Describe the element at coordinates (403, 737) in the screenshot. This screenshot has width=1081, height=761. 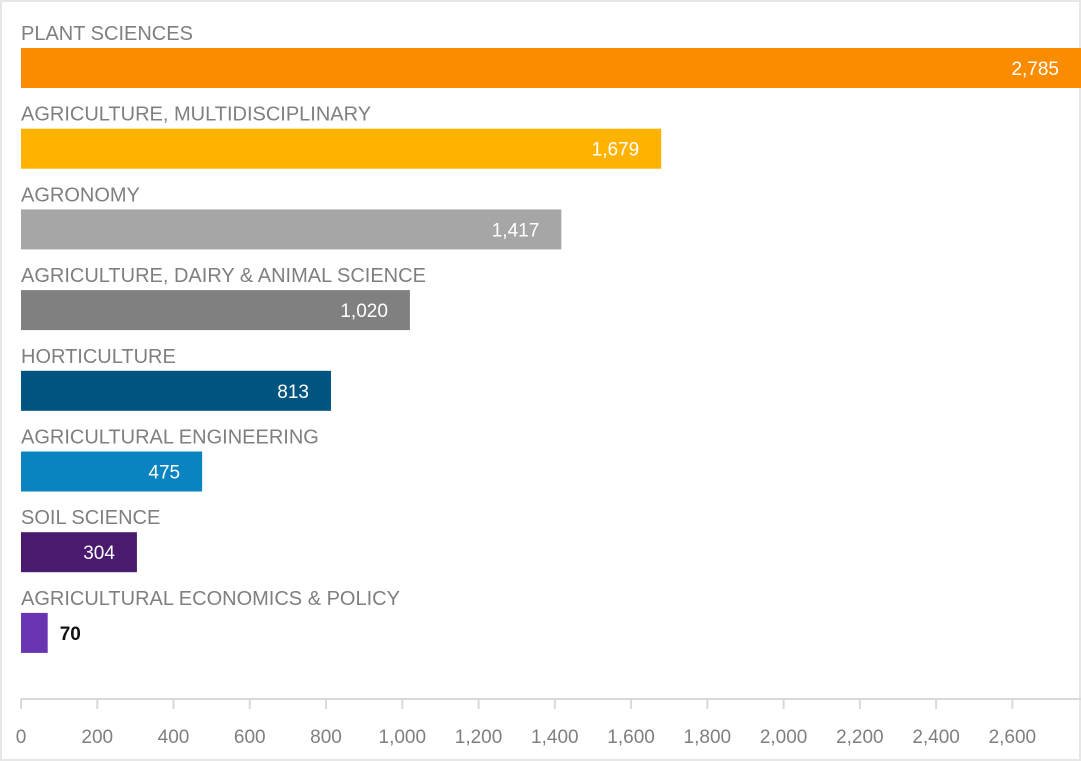
I see `x-tick-label: 1,000` at that location.